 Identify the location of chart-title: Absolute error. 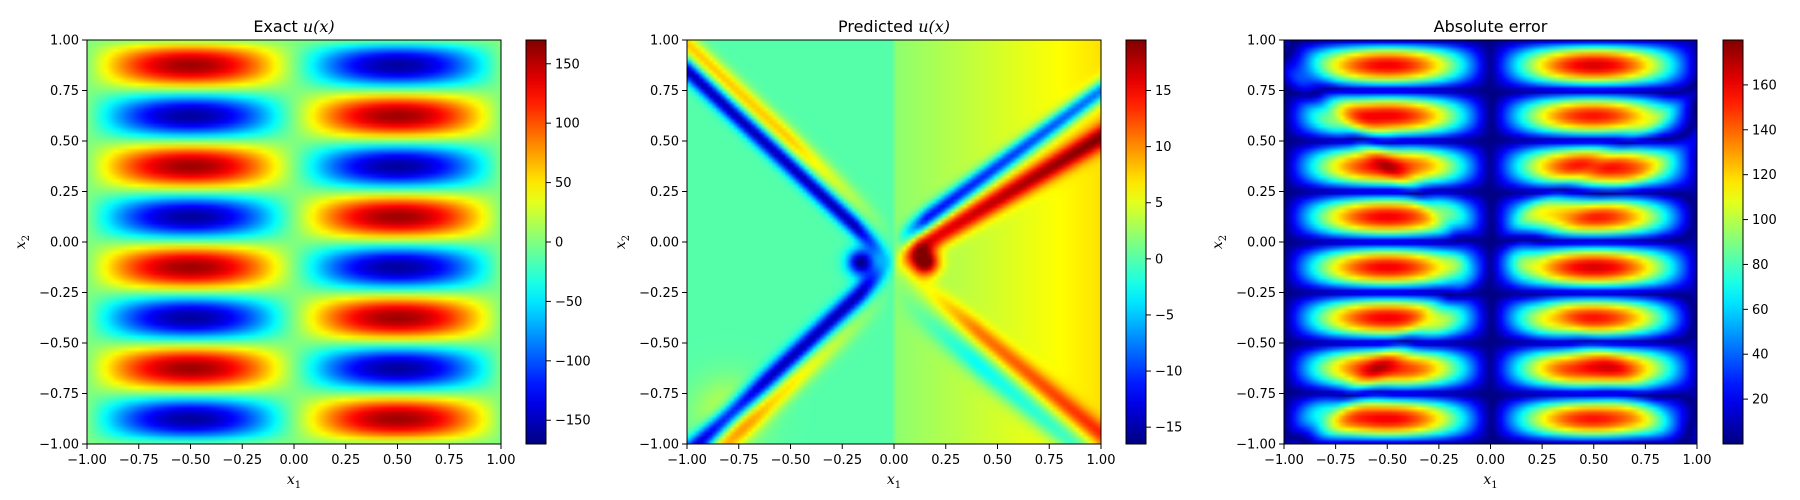
(1491, 26).